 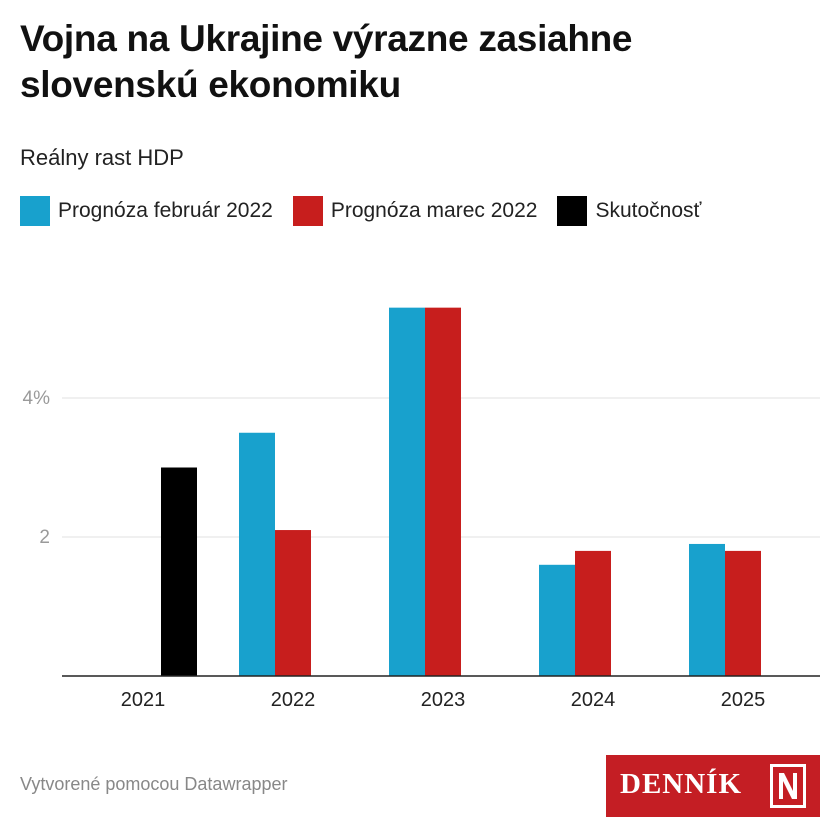 I want to click on legend-item-actual: Skutočnosť, so click(x=629, y=211).